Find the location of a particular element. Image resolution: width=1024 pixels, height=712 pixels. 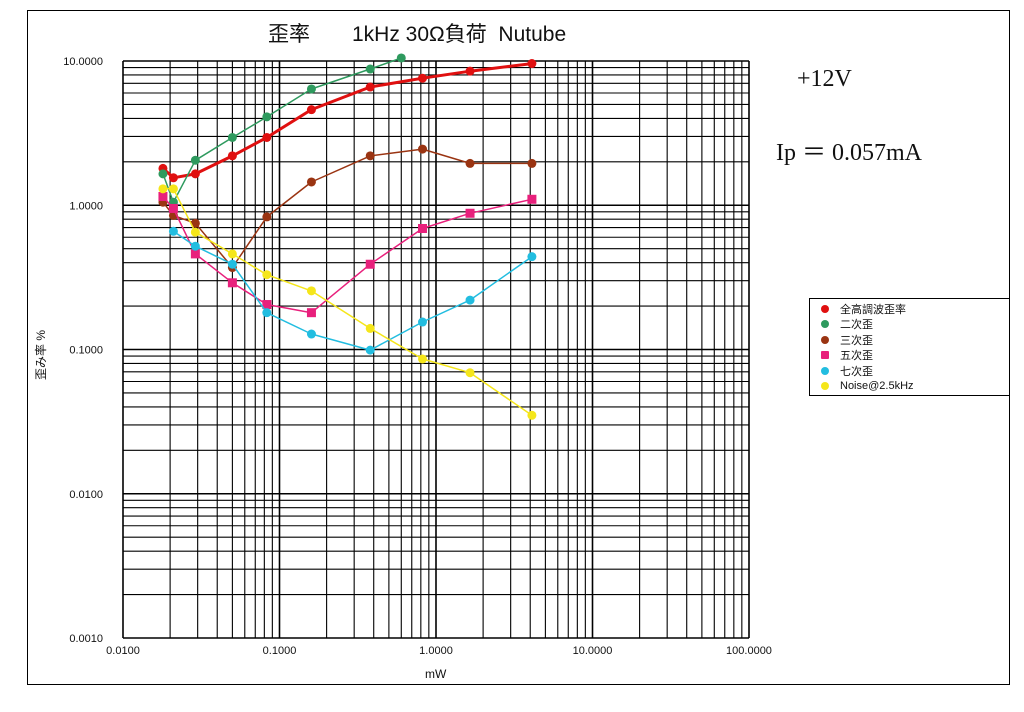

y-axis-label: 歪み率 % is located at coordinates (41, 354).